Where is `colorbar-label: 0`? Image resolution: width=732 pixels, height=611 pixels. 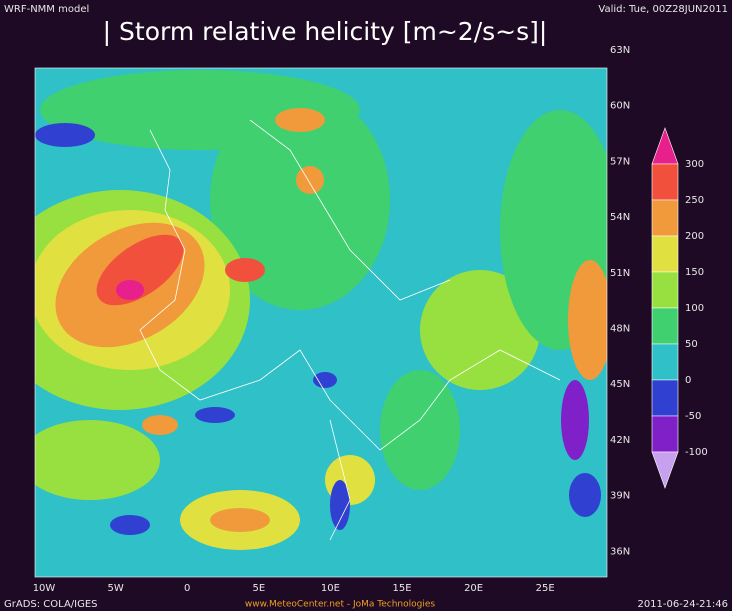
colorbar-label: 0 is located at coordinates (688, 380).